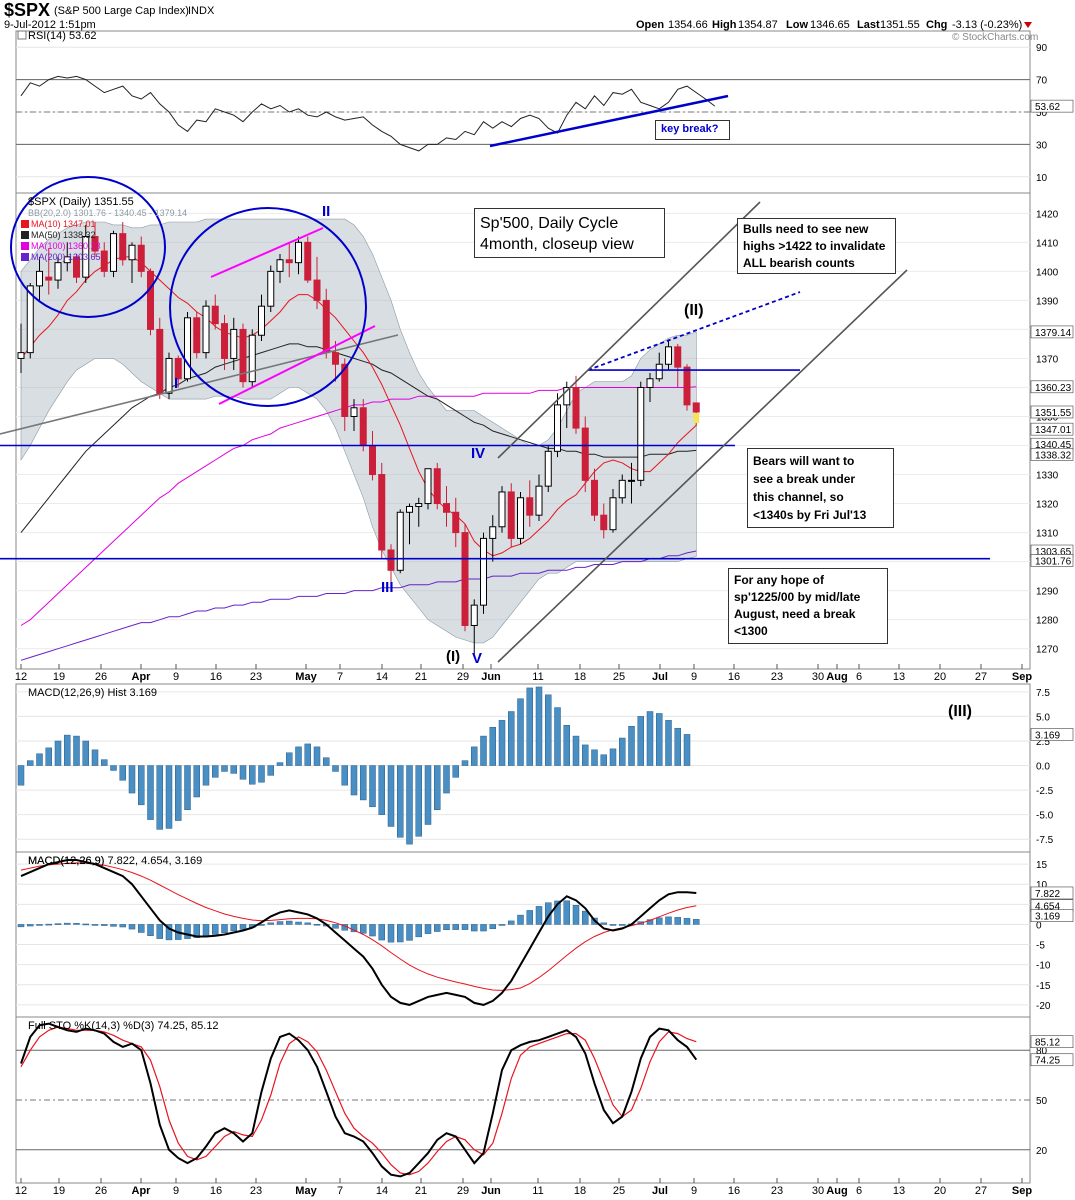  Describe the element at coordinates (1047, 1043) in the screenshot. I see `stoch-current-0: 85.12` at that location.